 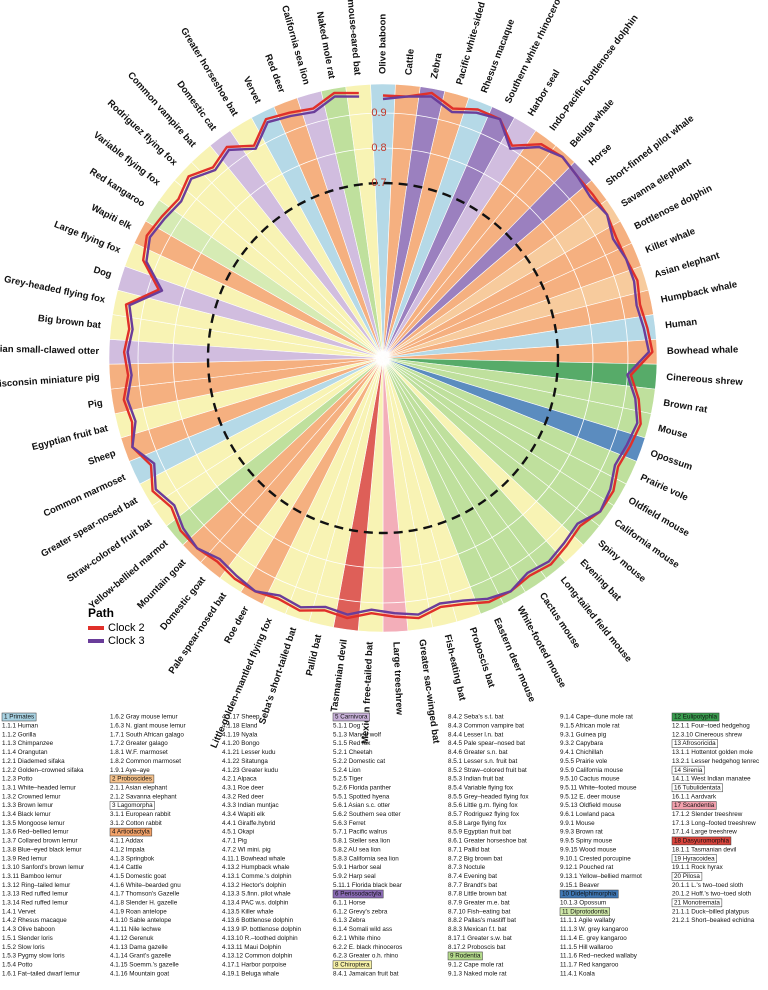 I want to click on legend-entry: 8.4.4 Lesser l.n. bat, so click(x=476, y=734).